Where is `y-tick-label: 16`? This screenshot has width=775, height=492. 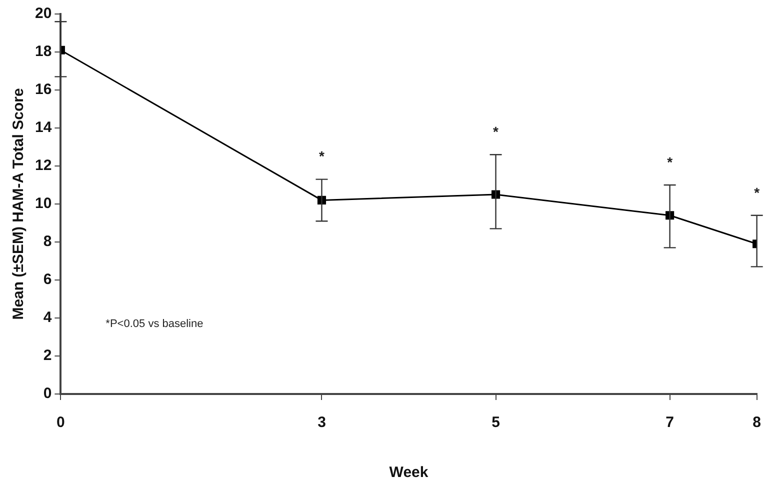 y-tick-label: 16 is located at coordinates (43, 89).